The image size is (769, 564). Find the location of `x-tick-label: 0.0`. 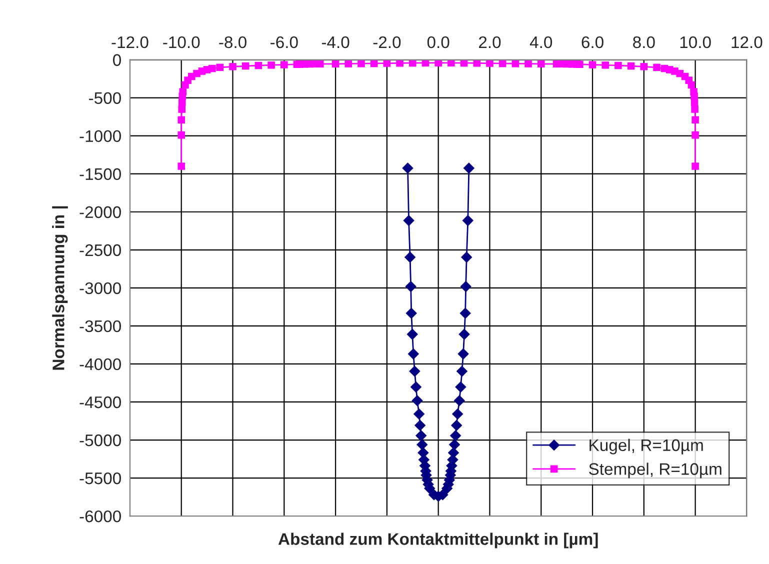

x-tick-label: 0.0 is located at coordinates (438, 42).